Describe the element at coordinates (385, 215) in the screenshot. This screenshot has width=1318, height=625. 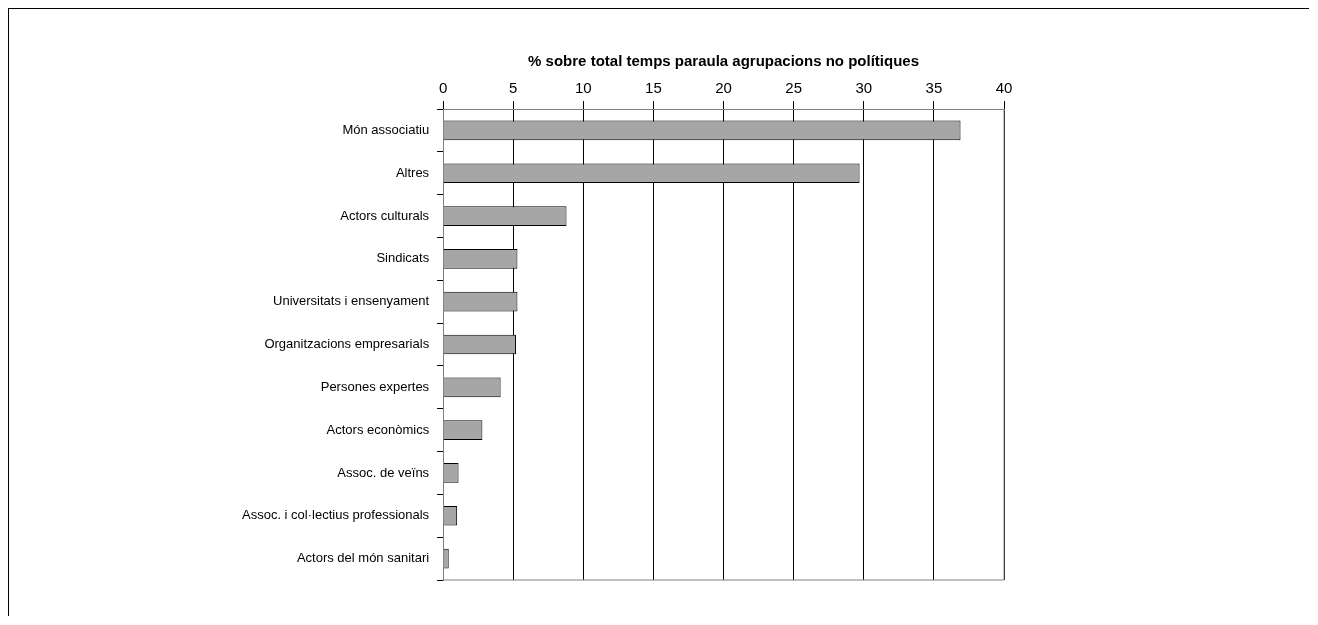
I see `y-tick-label: Actors culturals` at that location.